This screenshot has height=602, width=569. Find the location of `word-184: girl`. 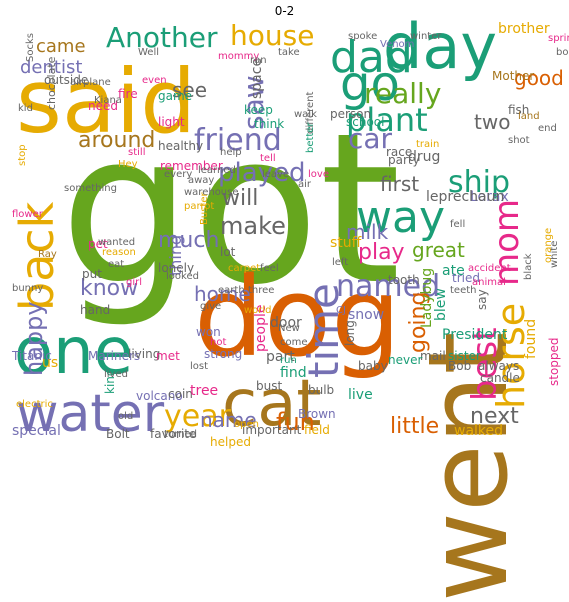

word-184: girl is located at coordinates (134, 283).